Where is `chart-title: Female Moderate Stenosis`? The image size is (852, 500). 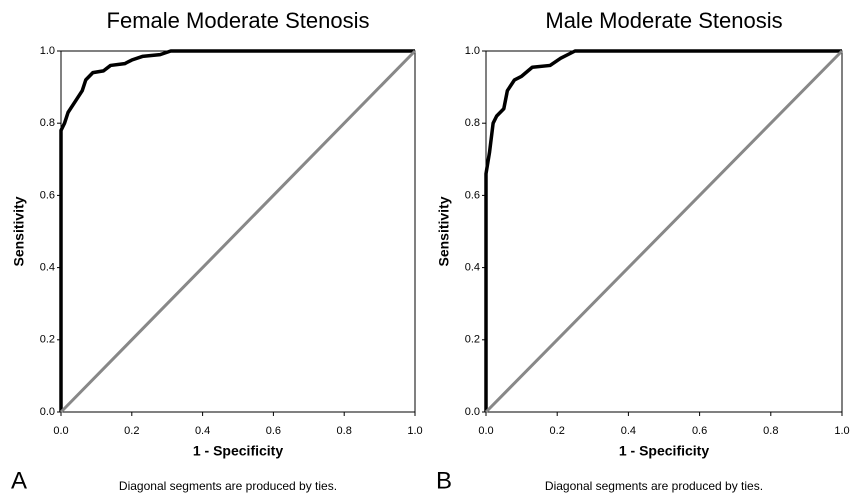
chart-title: Female Moderate Stenosis is located at coordinates (238, 20).